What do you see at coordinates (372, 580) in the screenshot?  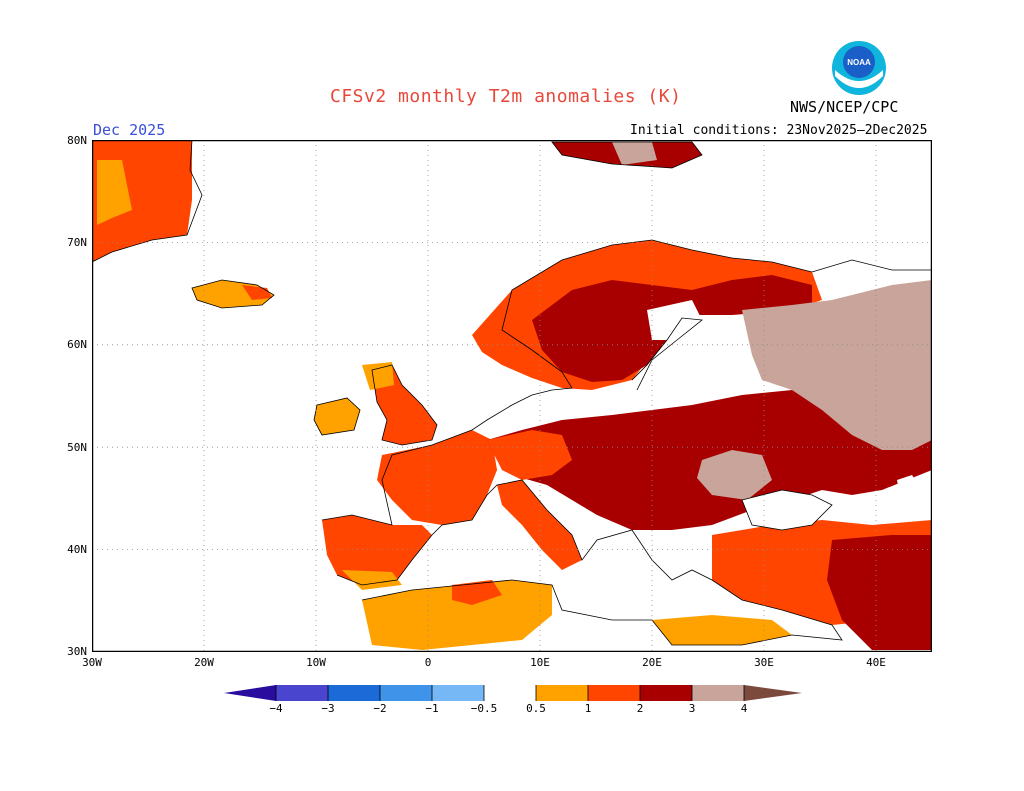 I see `region-iberia-south` at bounding box center [372, 580].